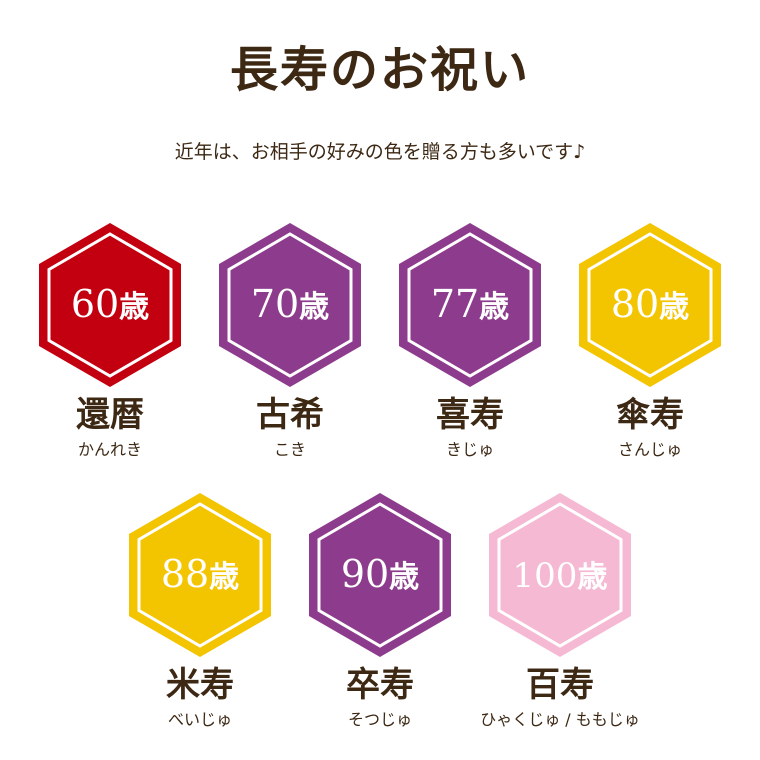 This screenshot has height=760, width=760. What do you see at coordinates (455, 304) in the screenshot?
I see `age-number: 77` at bounding box center [455, 304].